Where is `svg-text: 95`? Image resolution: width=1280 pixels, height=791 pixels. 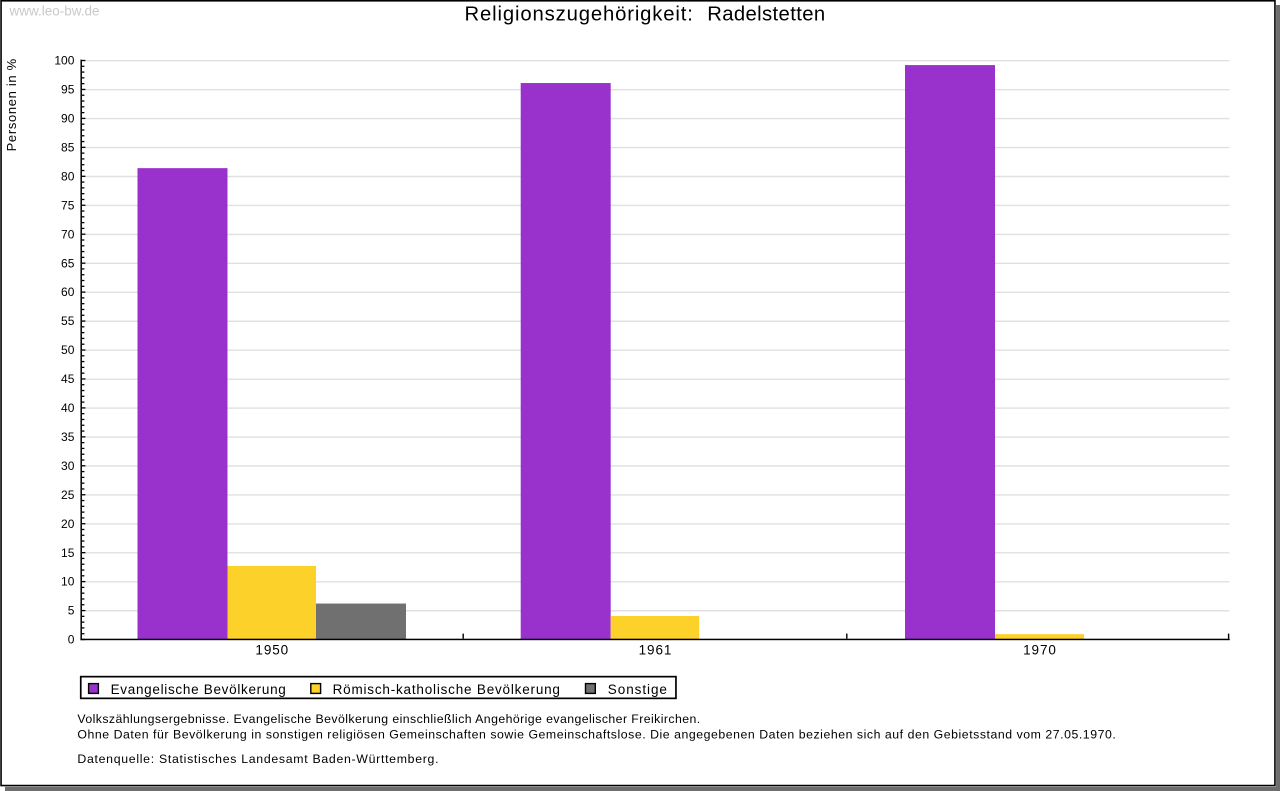
svg-text: 95 is located at coordinates (68, 90).